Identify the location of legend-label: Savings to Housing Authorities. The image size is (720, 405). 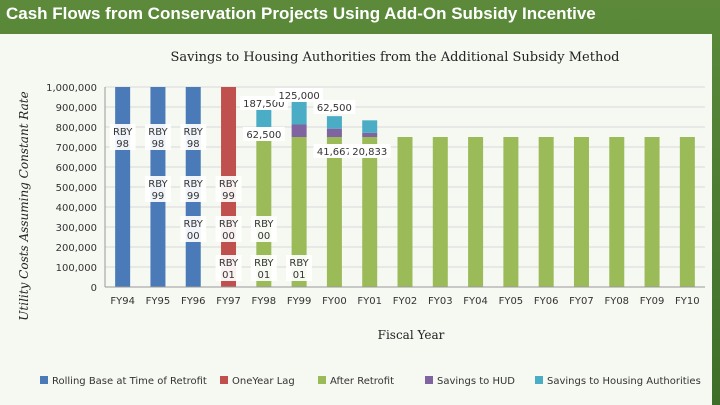
(624, 381).